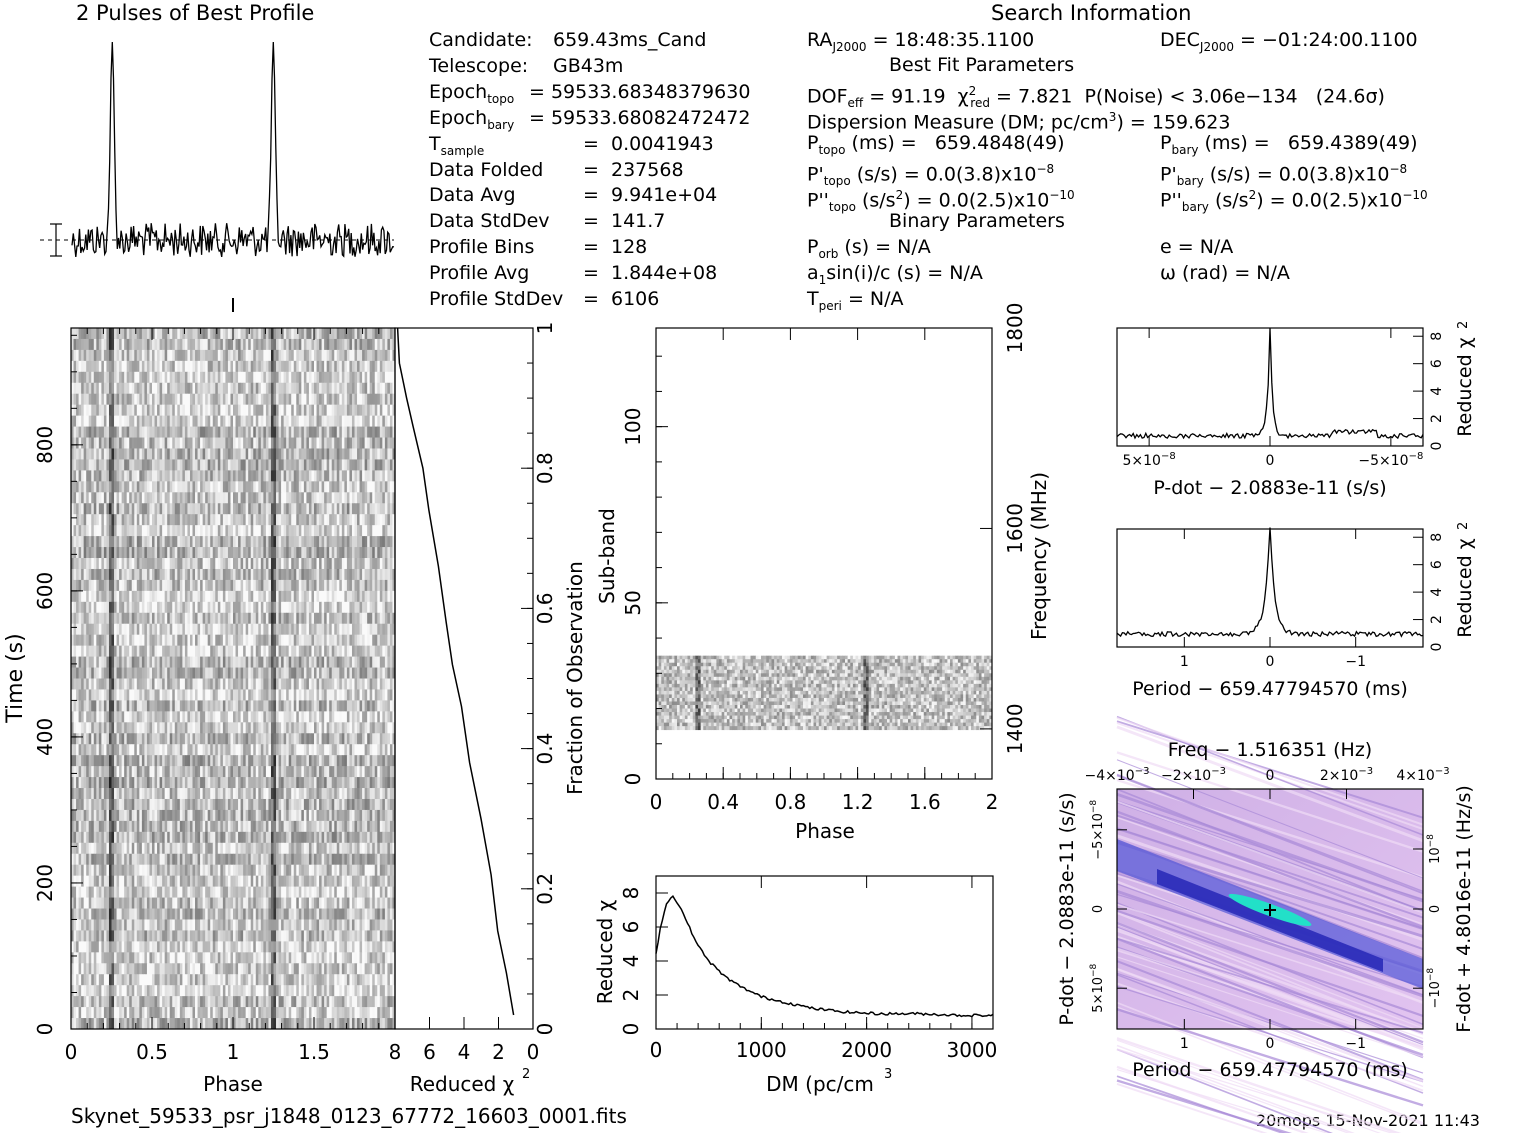 The height and width of the screenshot is (1133, 1517). What do you see at coordinates (481, 40) in the screenshot?
I see `info-label: Candidate:` at bounding box center [481, 40].